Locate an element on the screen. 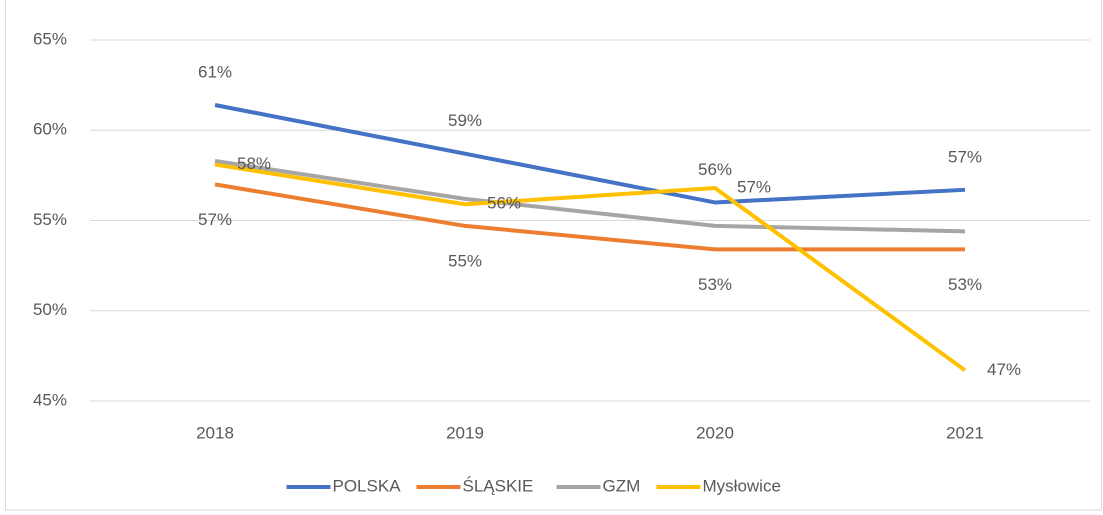  y-tick-label: 55% is located at coordinates (50, 219).